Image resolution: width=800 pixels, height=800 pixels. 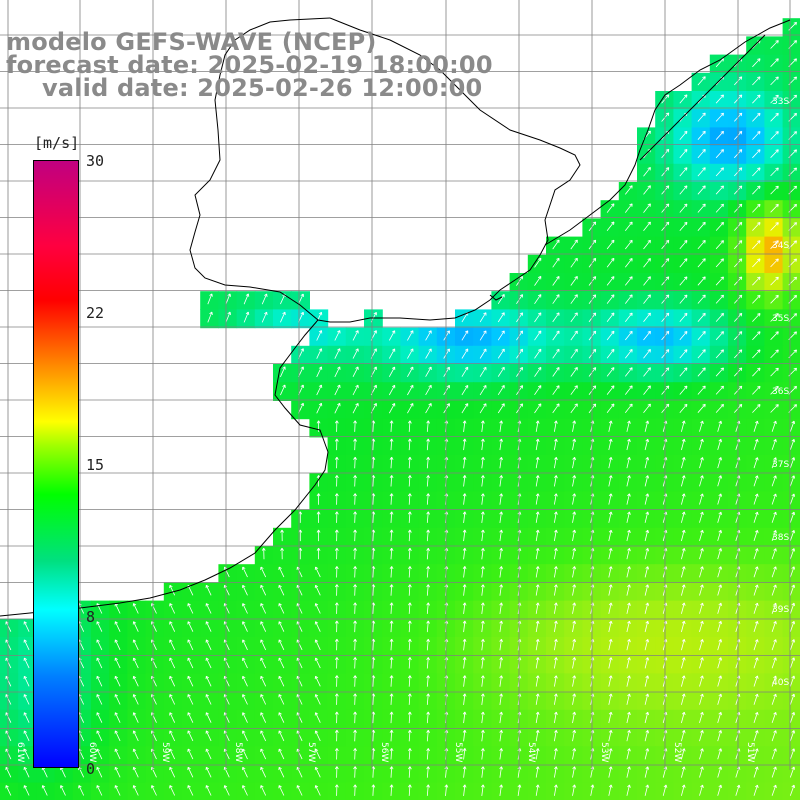 I want to click on lat-label: 33S, so click(x=780, y=102).